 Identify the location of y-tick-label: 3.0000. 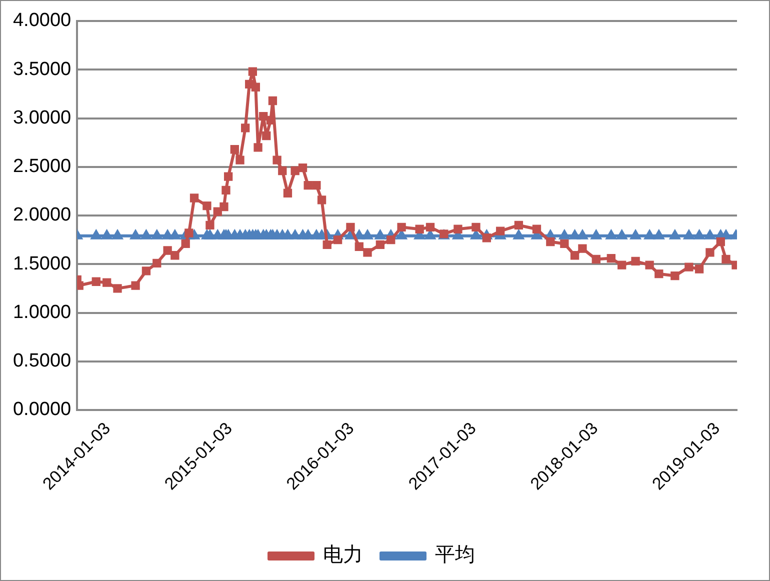
(42, 117).